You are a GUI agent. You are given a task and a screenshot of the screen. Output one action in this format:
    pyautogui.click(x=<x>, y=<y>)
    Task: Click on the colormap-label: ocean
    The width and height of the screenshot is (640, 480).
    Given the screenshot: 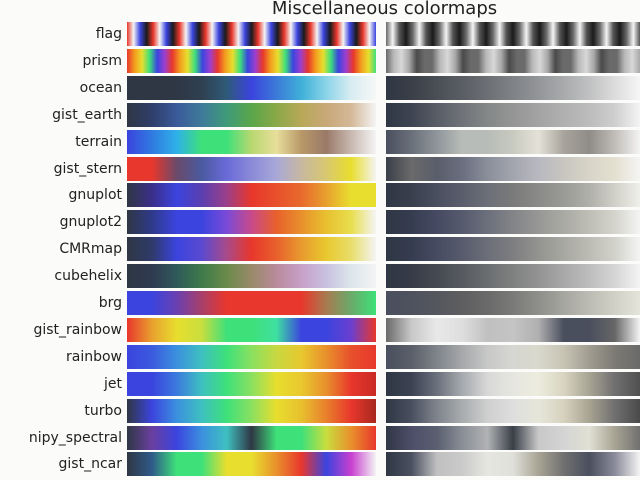 What is the action you would take?
    pyautogui.click(x=100, y=87)
    